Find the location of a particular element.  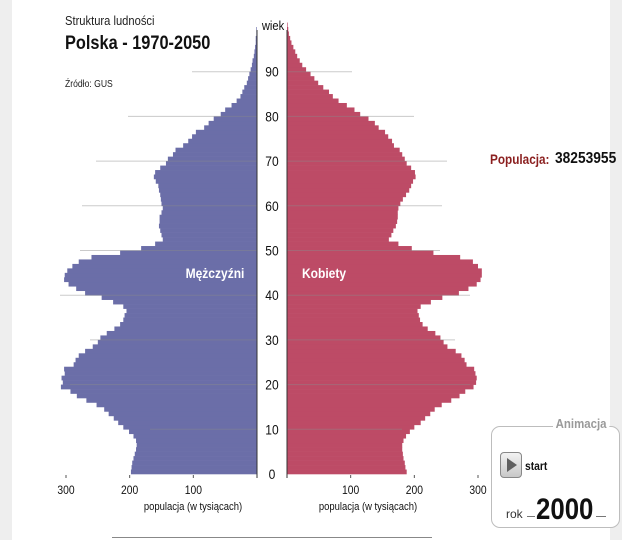

age-tick-30: 30 is located at coordinates (271, 340).